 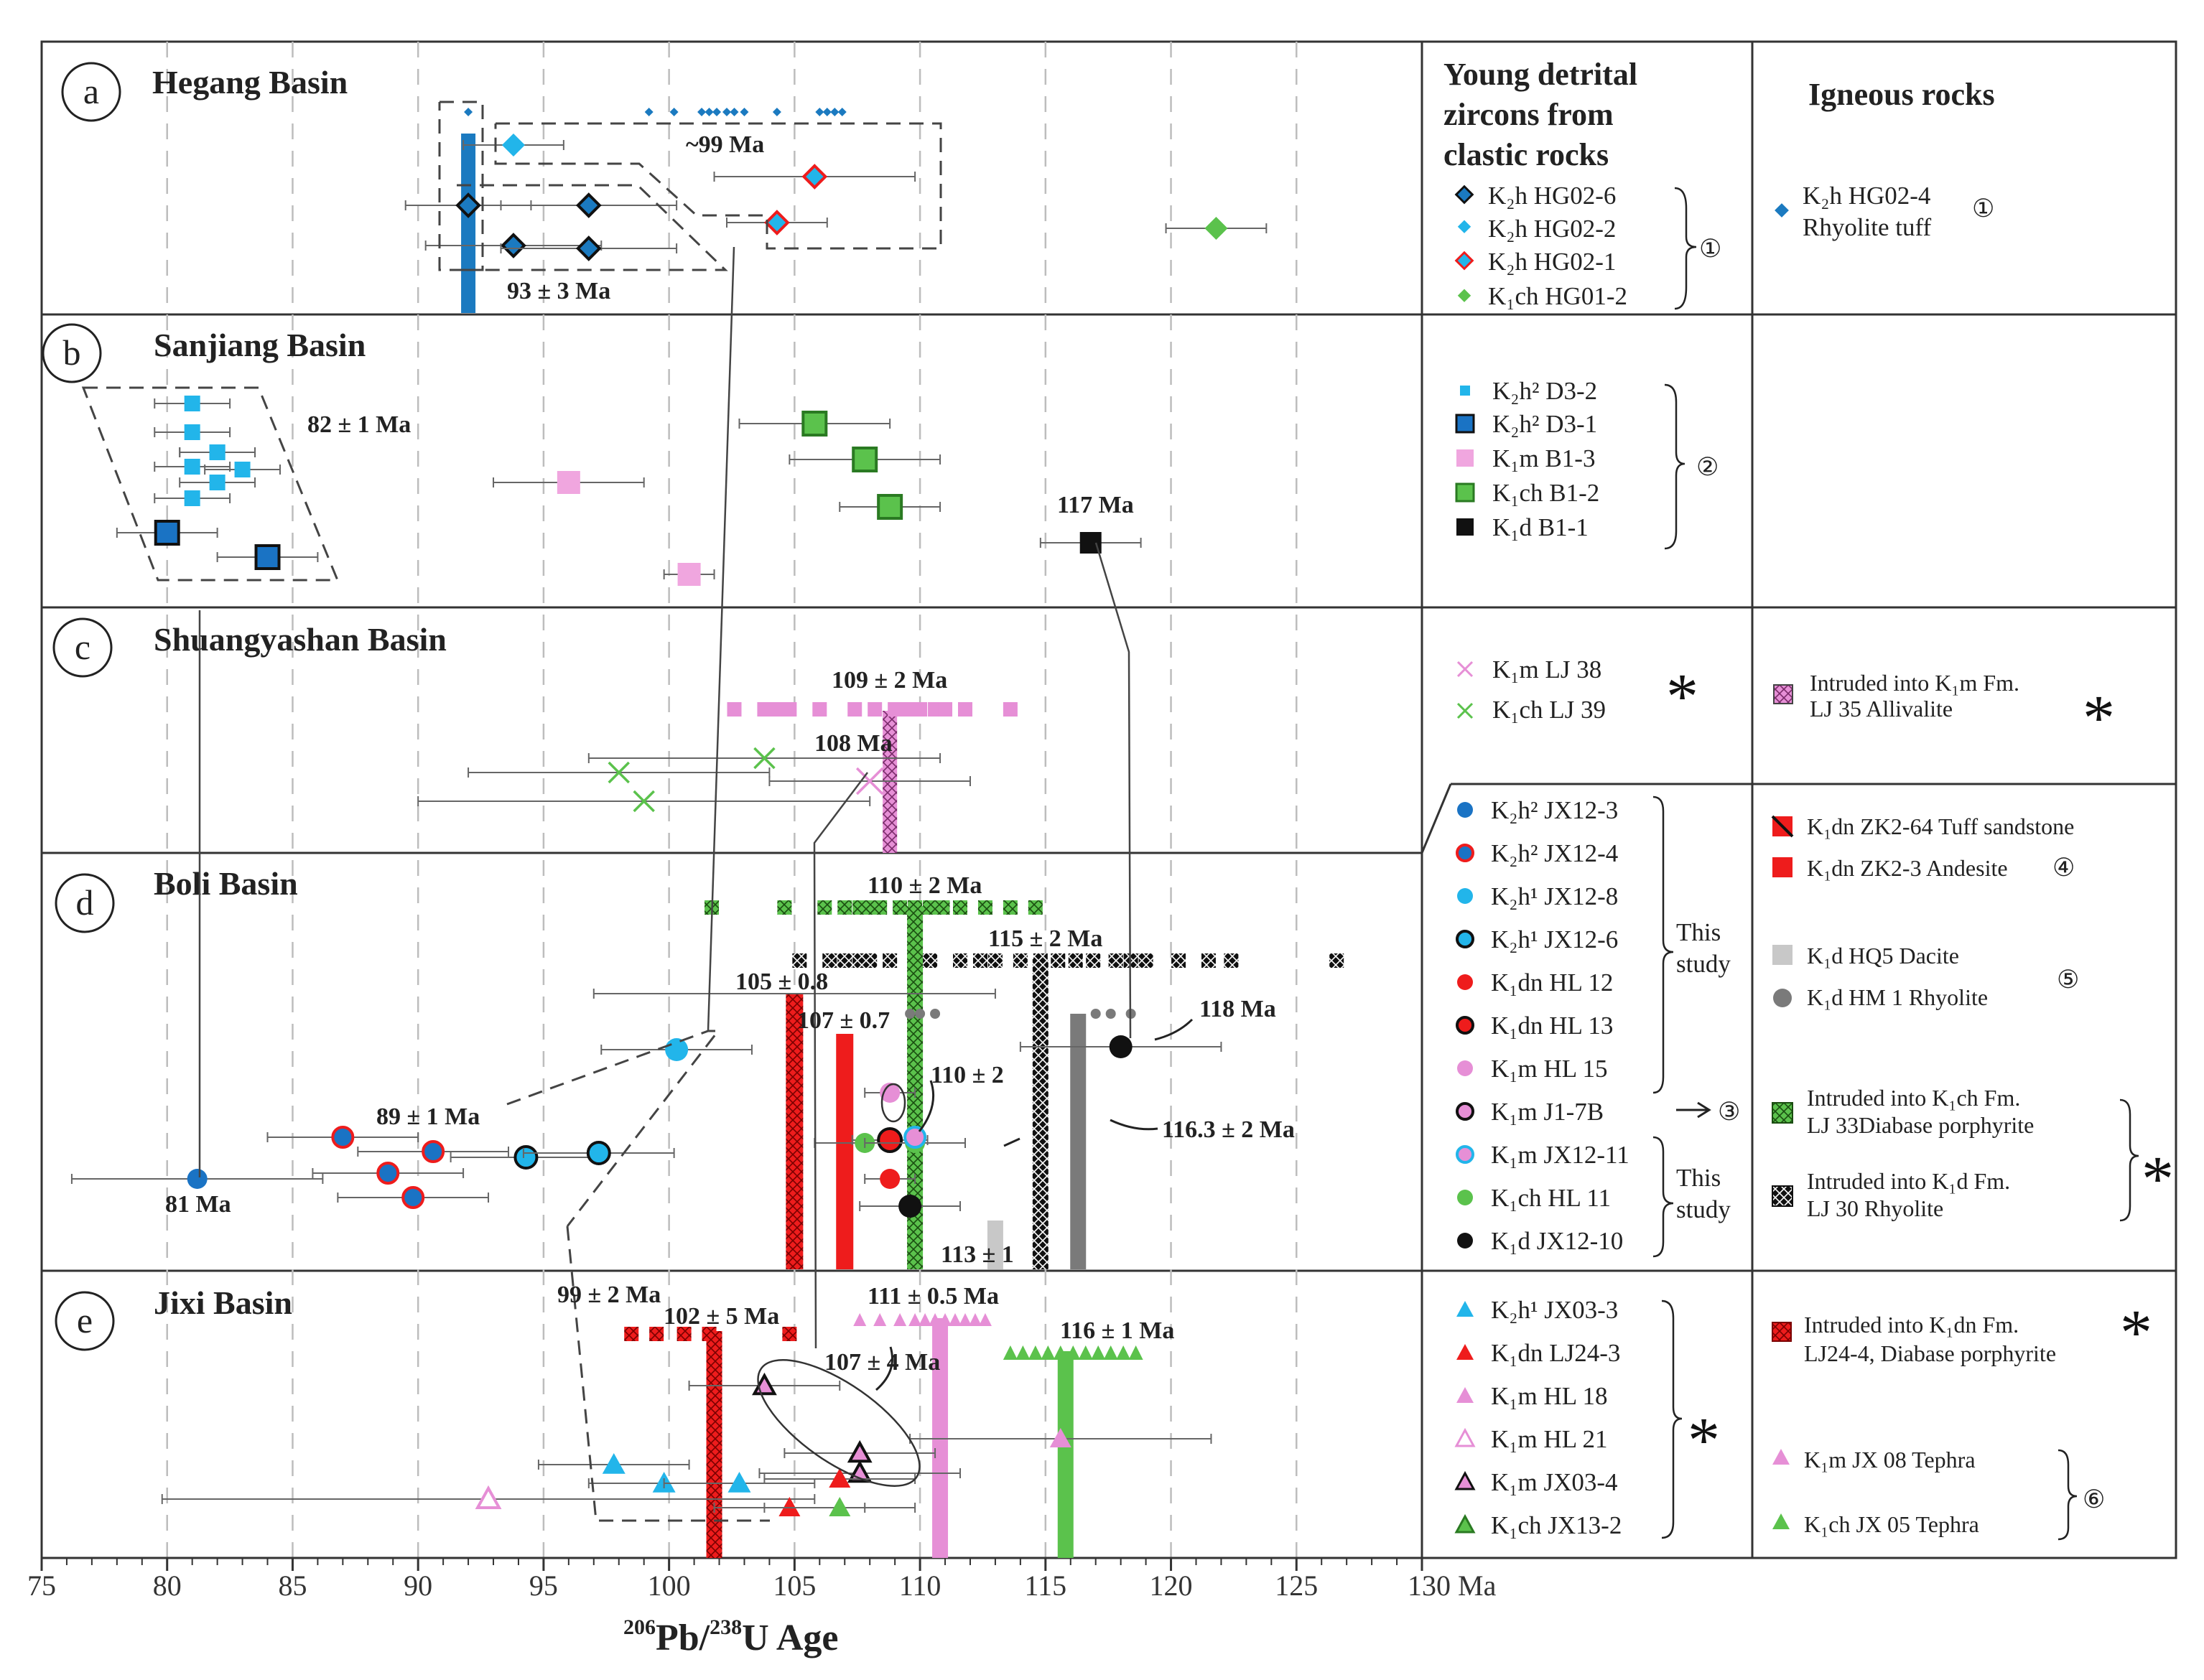 I want to click on legend-d-item: K₂h² JX12-4, so click(x=1554, y=853).